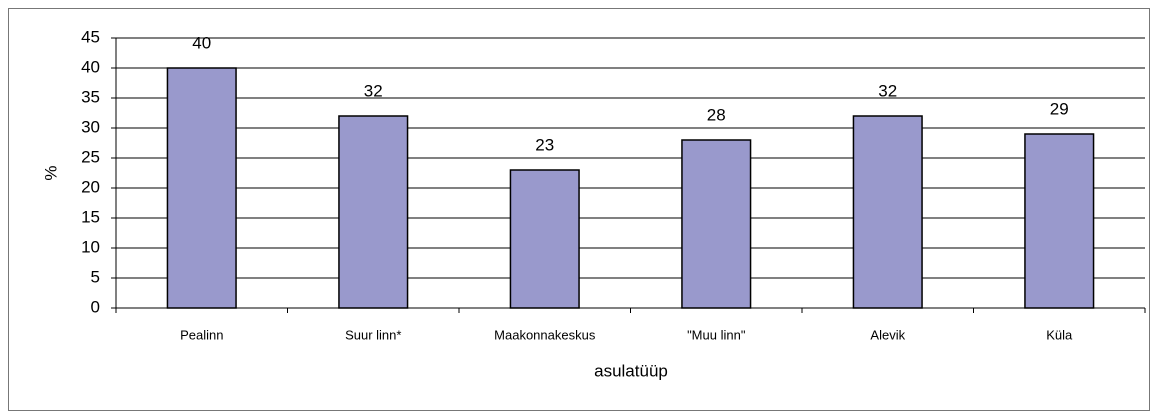  Describe the element at coordinates (1059, 334) in the screenshot. I see `x-tick-label: Küla` at that location.